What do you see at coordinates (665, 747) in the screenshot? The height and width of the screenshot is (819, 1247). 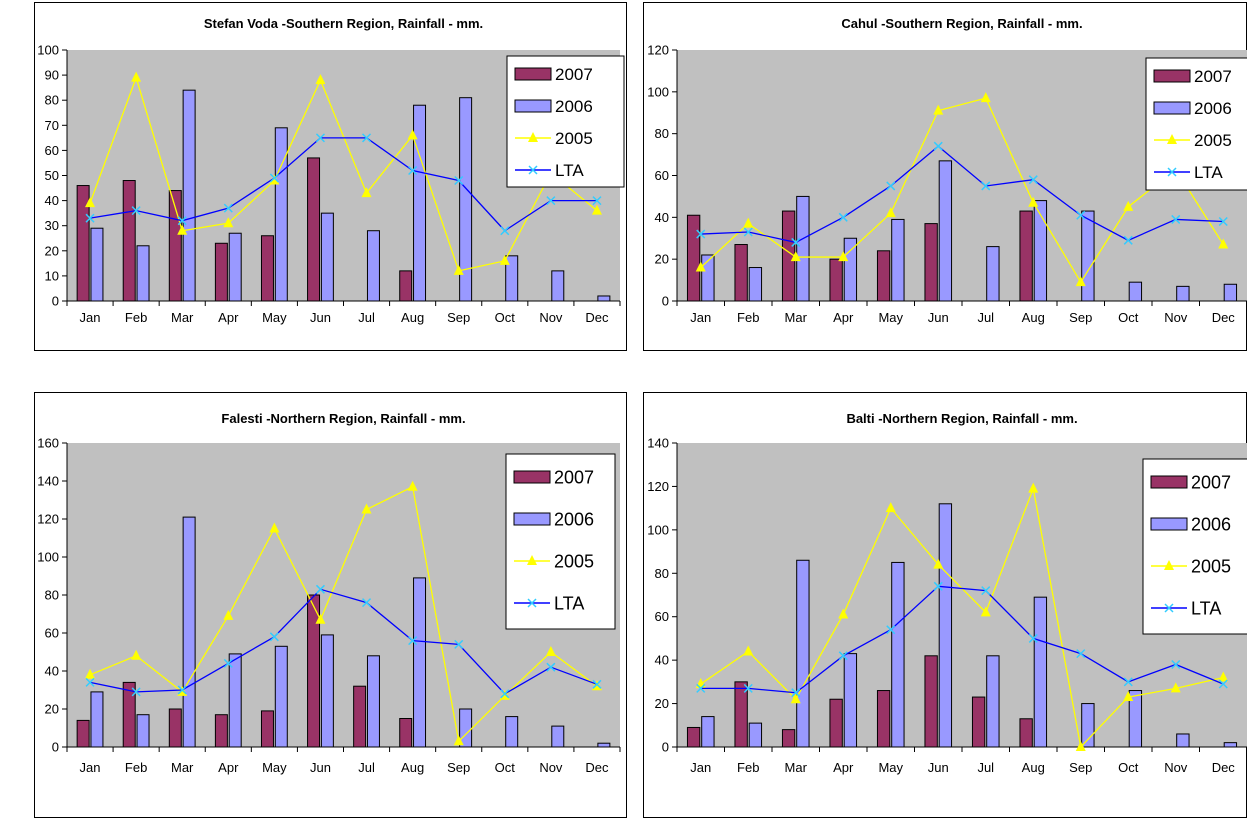 I see `y-tick-label: 0` at bounding box center [665, 747].